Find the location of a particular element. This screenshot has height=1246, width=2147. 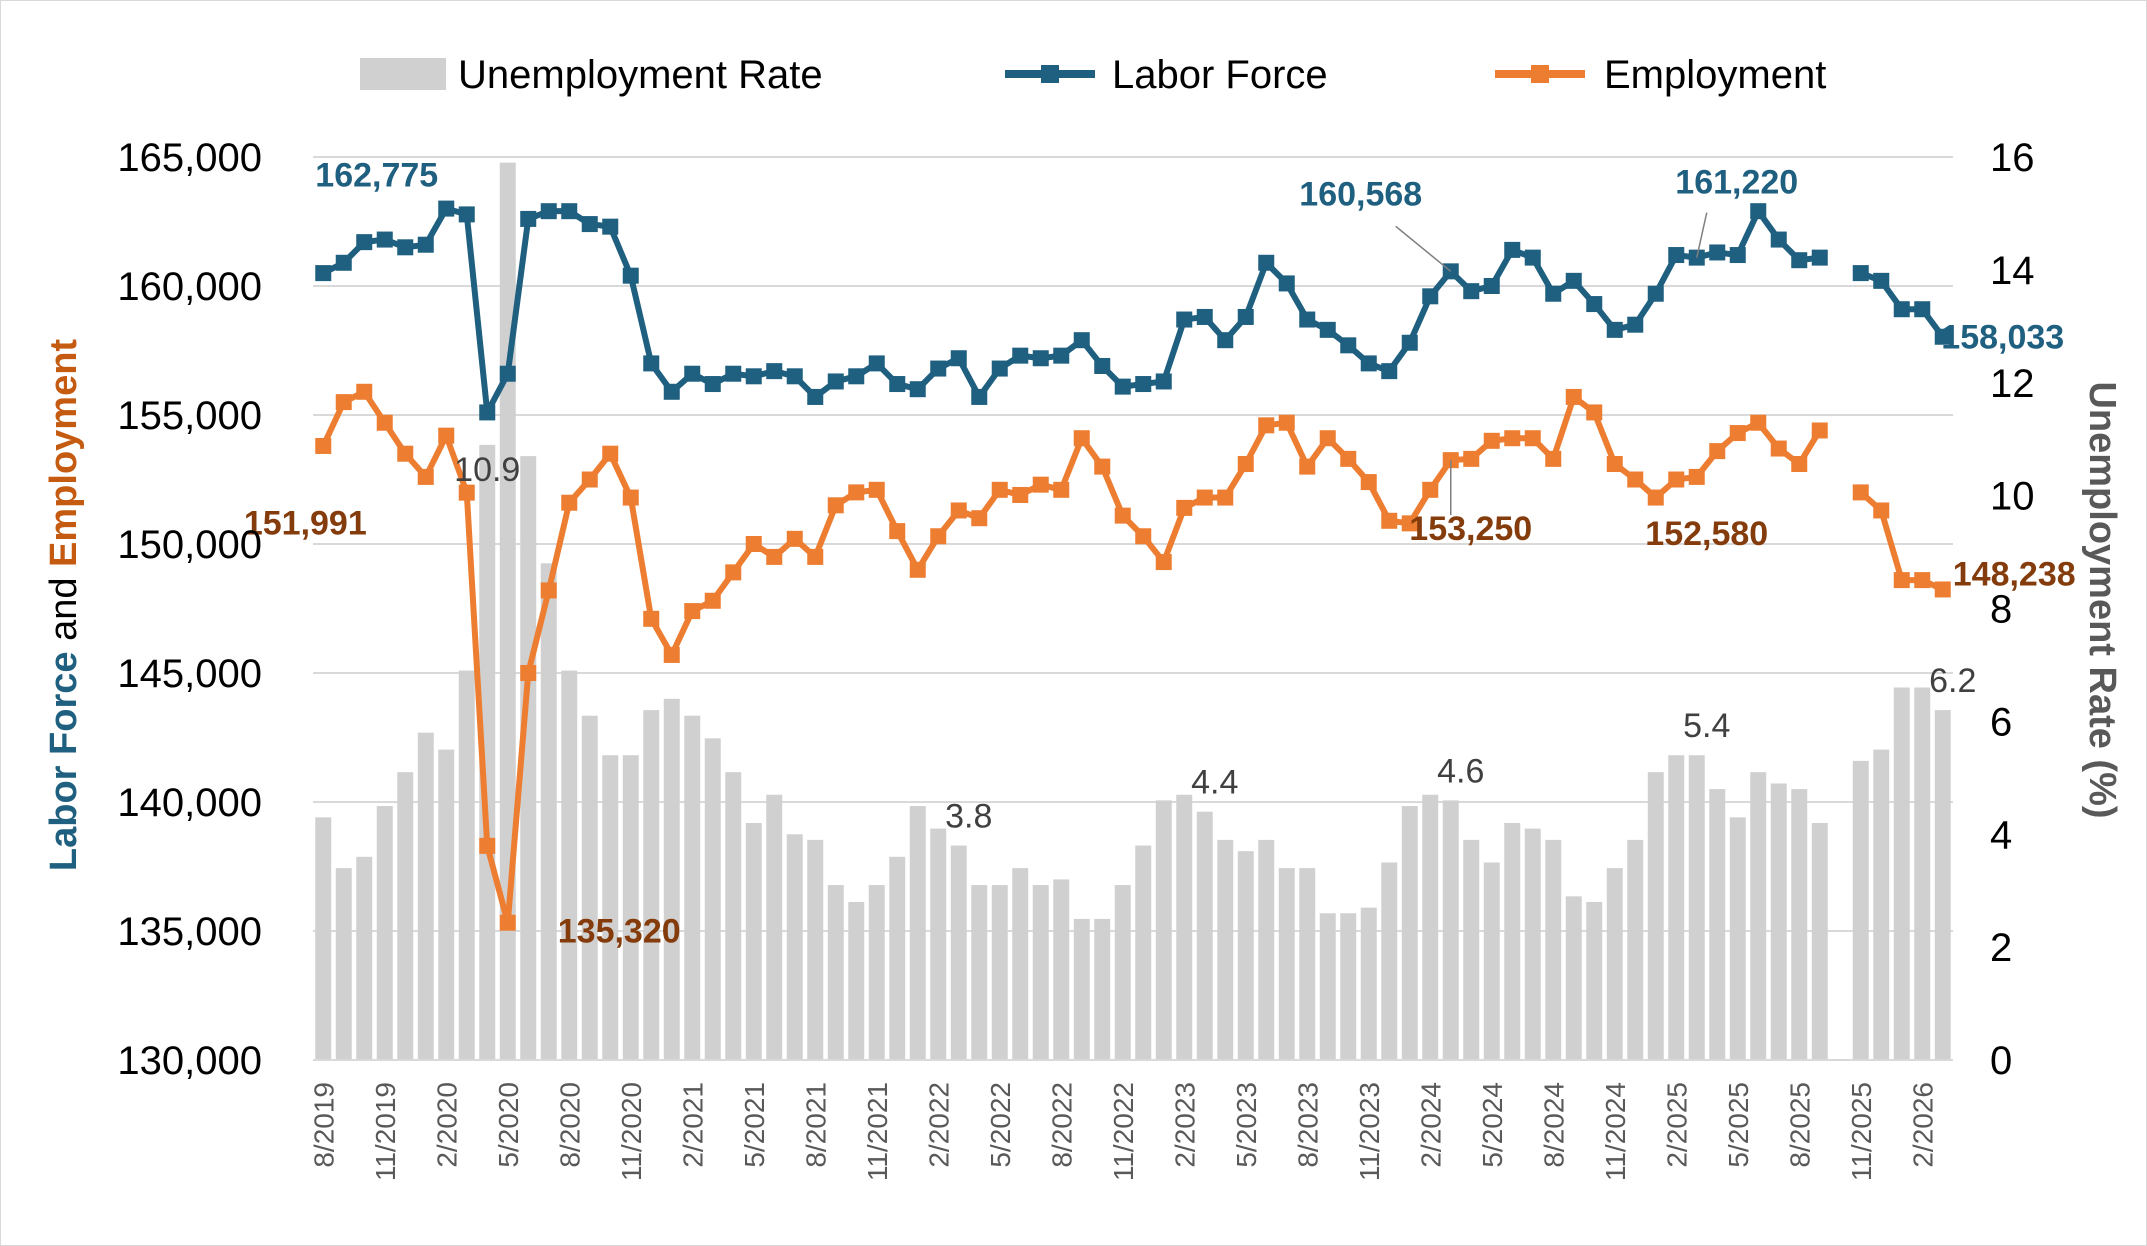

labor-force-data-label: 161,220 is located at coordinates (1736, 183).